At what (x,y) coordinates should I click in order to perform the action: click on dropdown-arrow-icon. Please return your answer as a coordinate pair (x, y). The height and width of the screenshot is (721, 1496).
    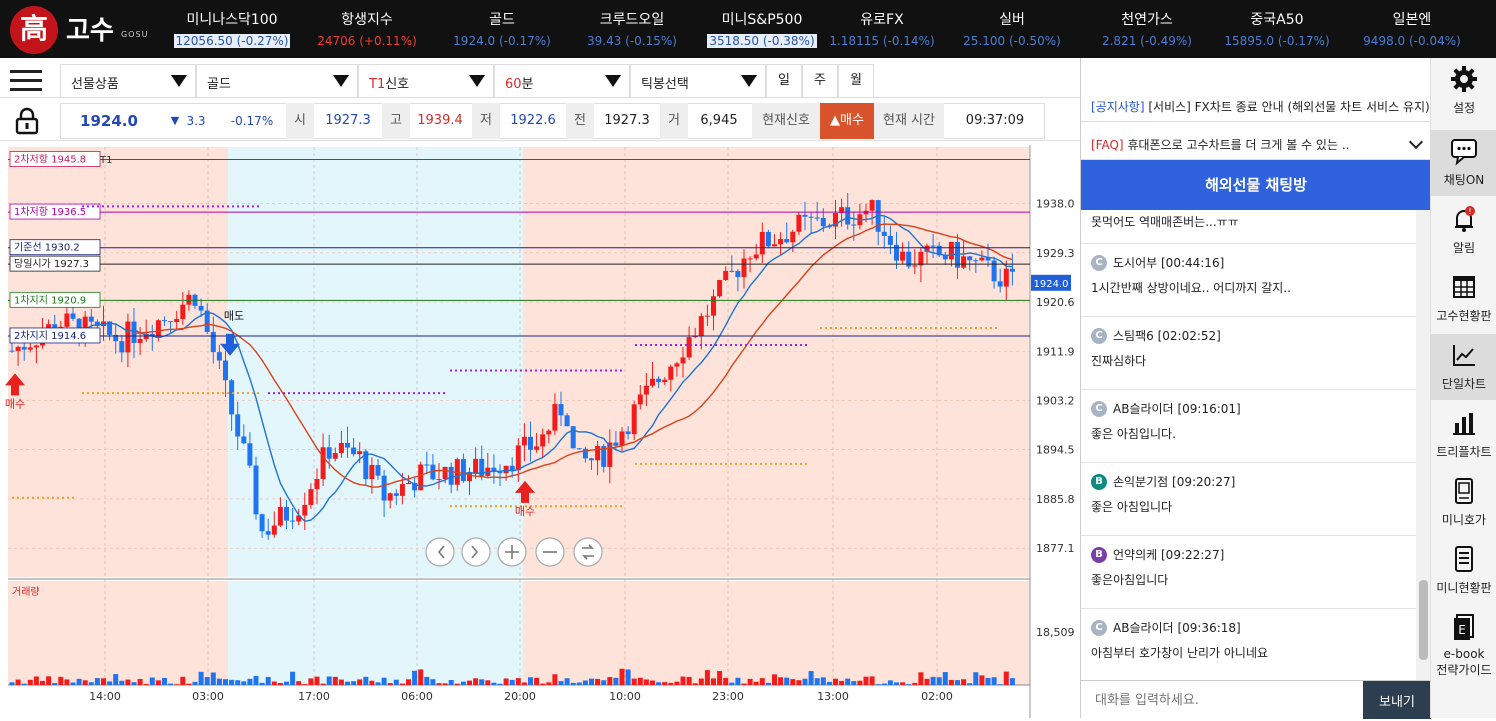
    Looking at the image, I should click on (341, 81).